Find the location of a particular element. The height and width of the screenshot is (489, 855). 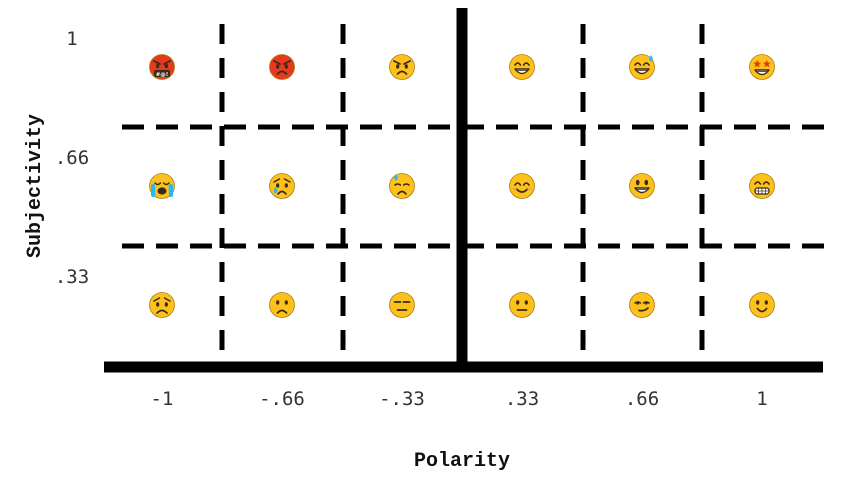

smiling-face-with-smiling-eyes-icon is located at coordinates (522, 186).